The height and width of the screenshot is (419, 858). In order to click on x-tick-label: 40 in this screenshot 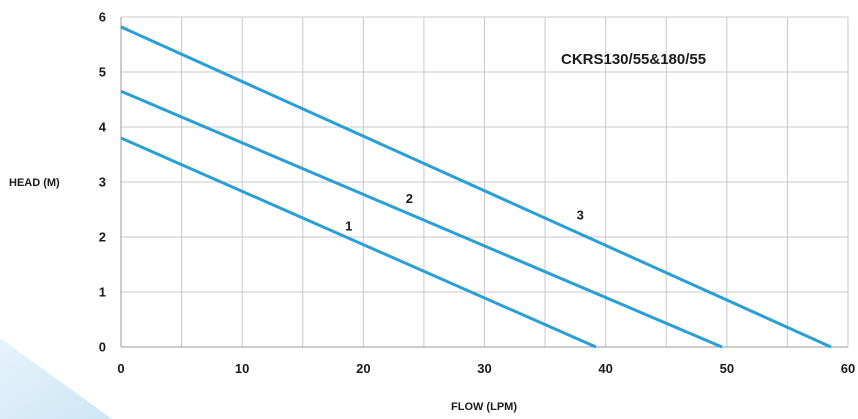, I will do `click(605, 368)`.